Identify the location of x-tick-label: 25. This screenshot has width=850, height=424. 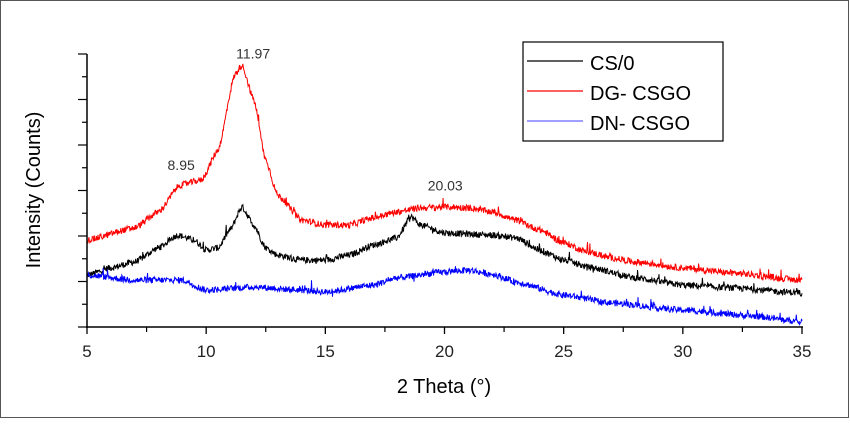
(563, 351).